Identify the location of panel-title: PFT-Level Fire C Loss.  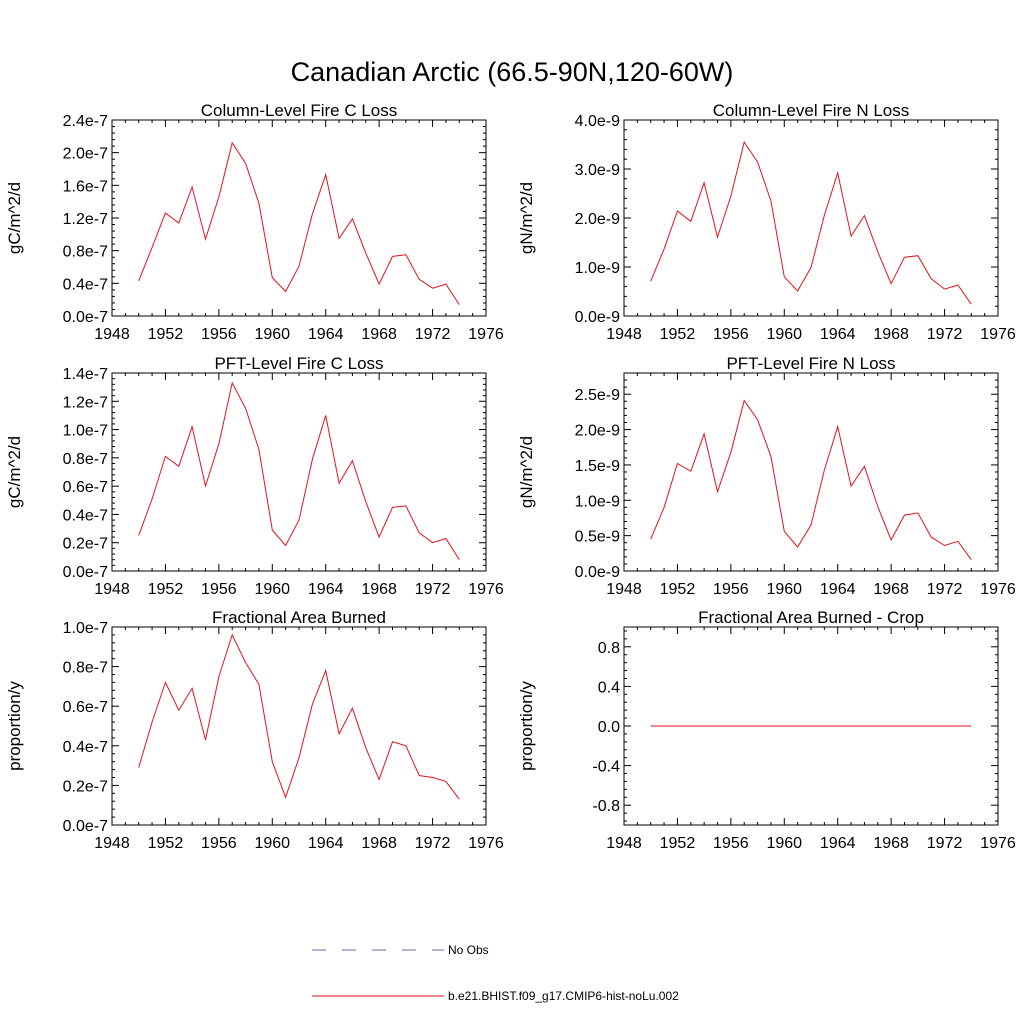
(298, 363).